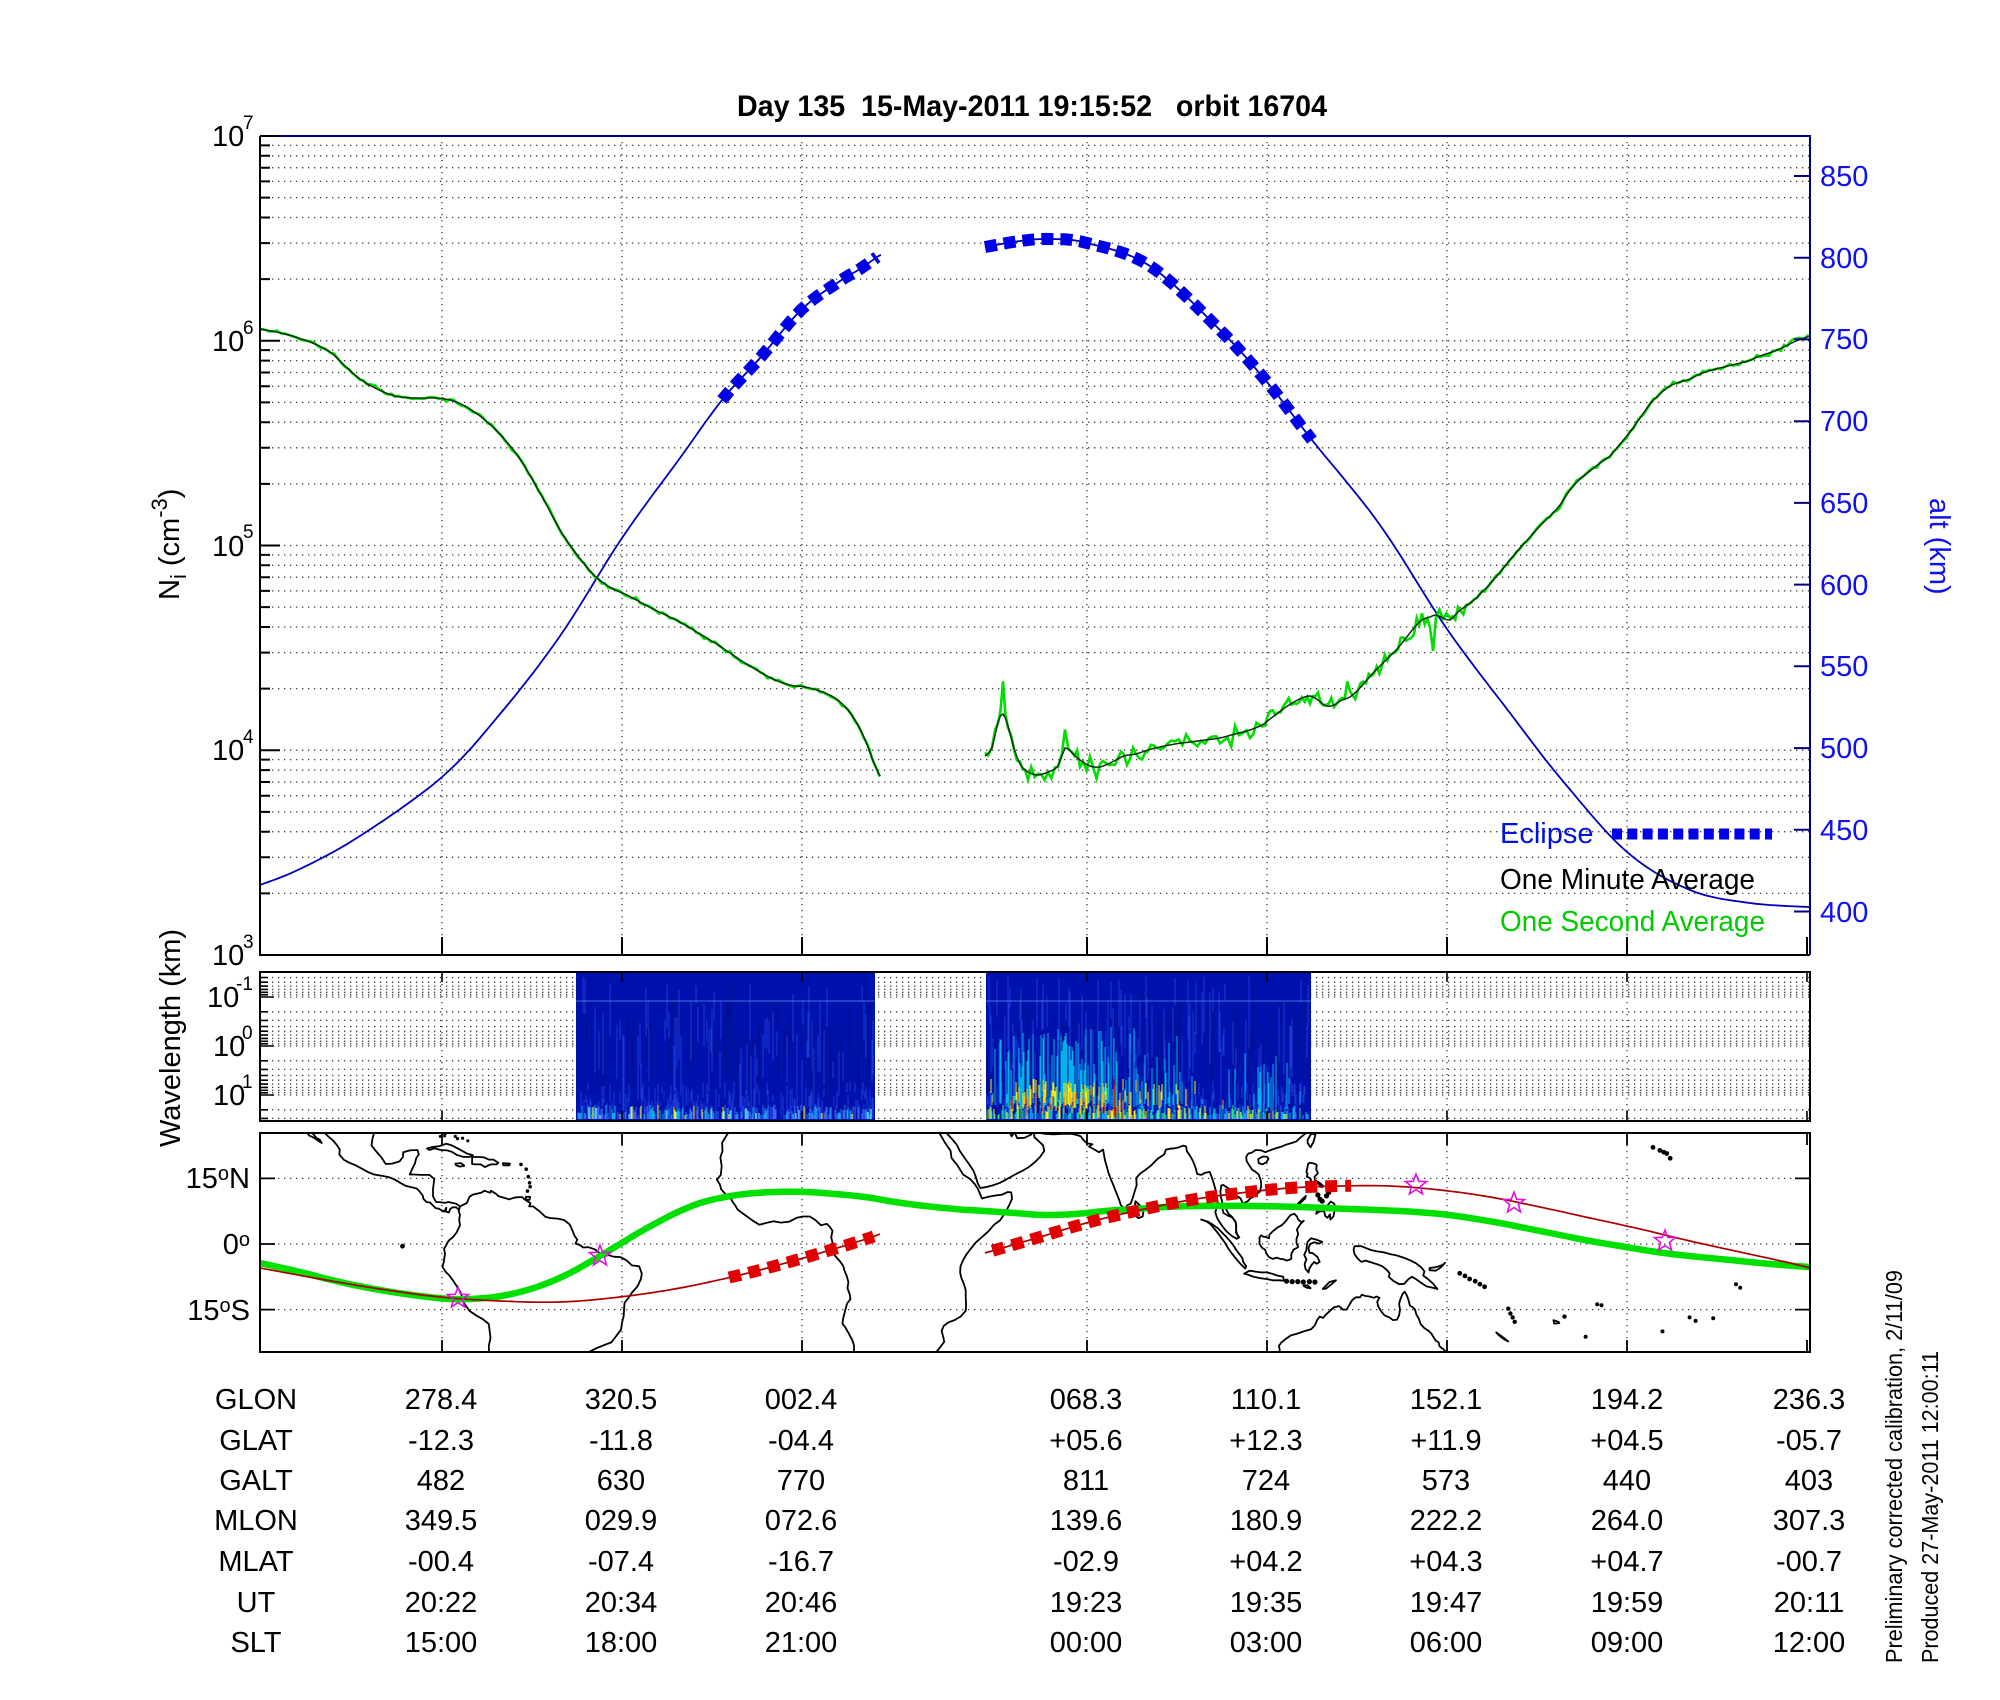  What do you see at coordinates (247, 1082) in the screenshot?
I see `svg-text: 1` at bounding box center [247, 1082].